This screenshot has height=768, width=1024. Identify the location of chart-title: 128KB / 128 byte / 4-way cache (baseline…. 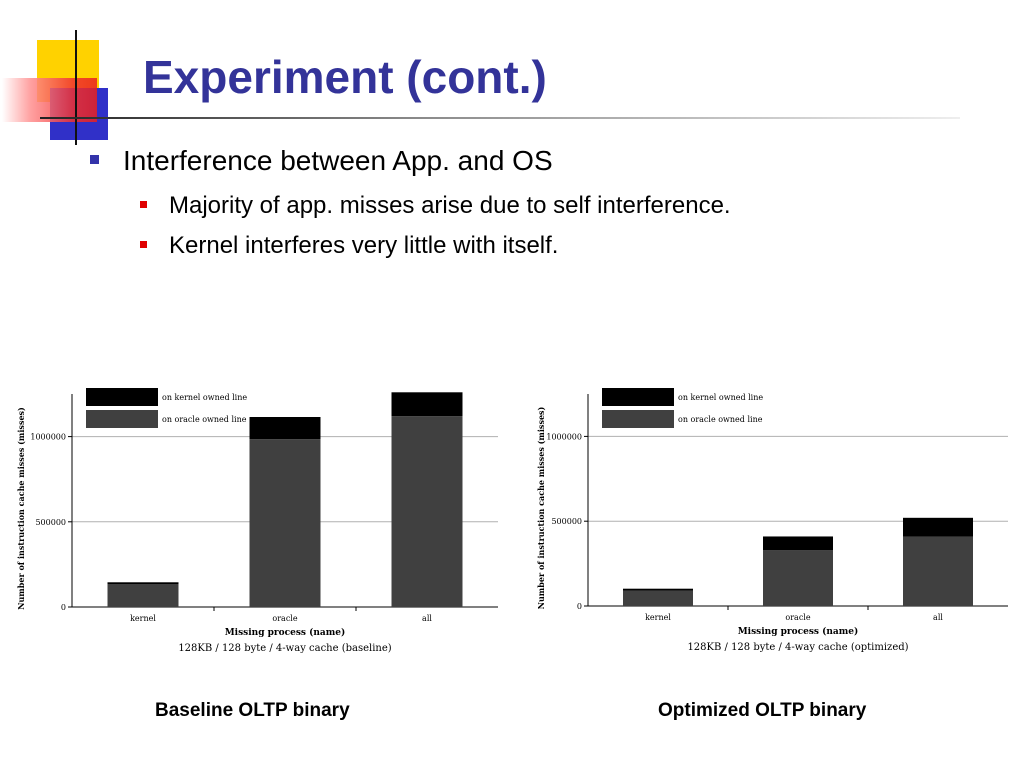
(284, 648).